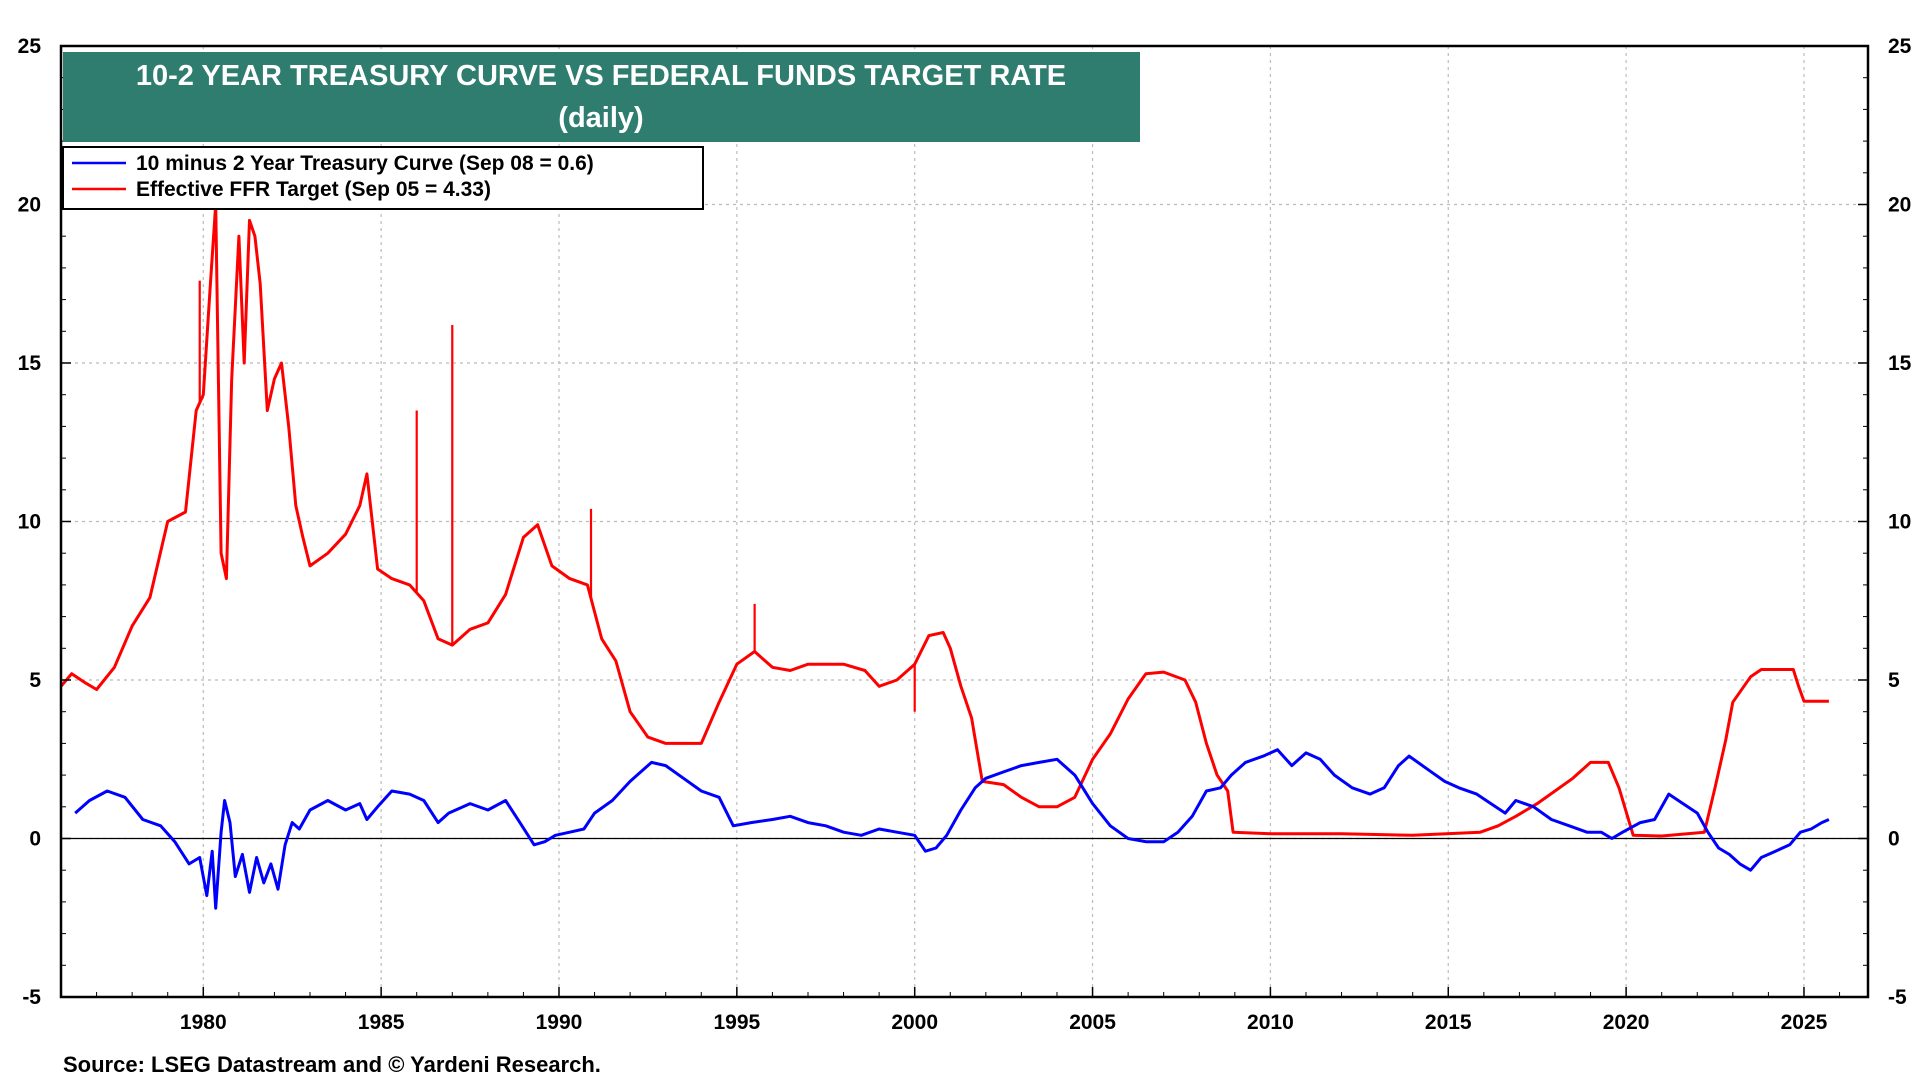 The width and height of the screenshot is (1920, 1080). What do you see at coordinates (29, 205) in the screenshot?
I see `y-tick-label-left-20: 20` at bounding box center [29, 205].